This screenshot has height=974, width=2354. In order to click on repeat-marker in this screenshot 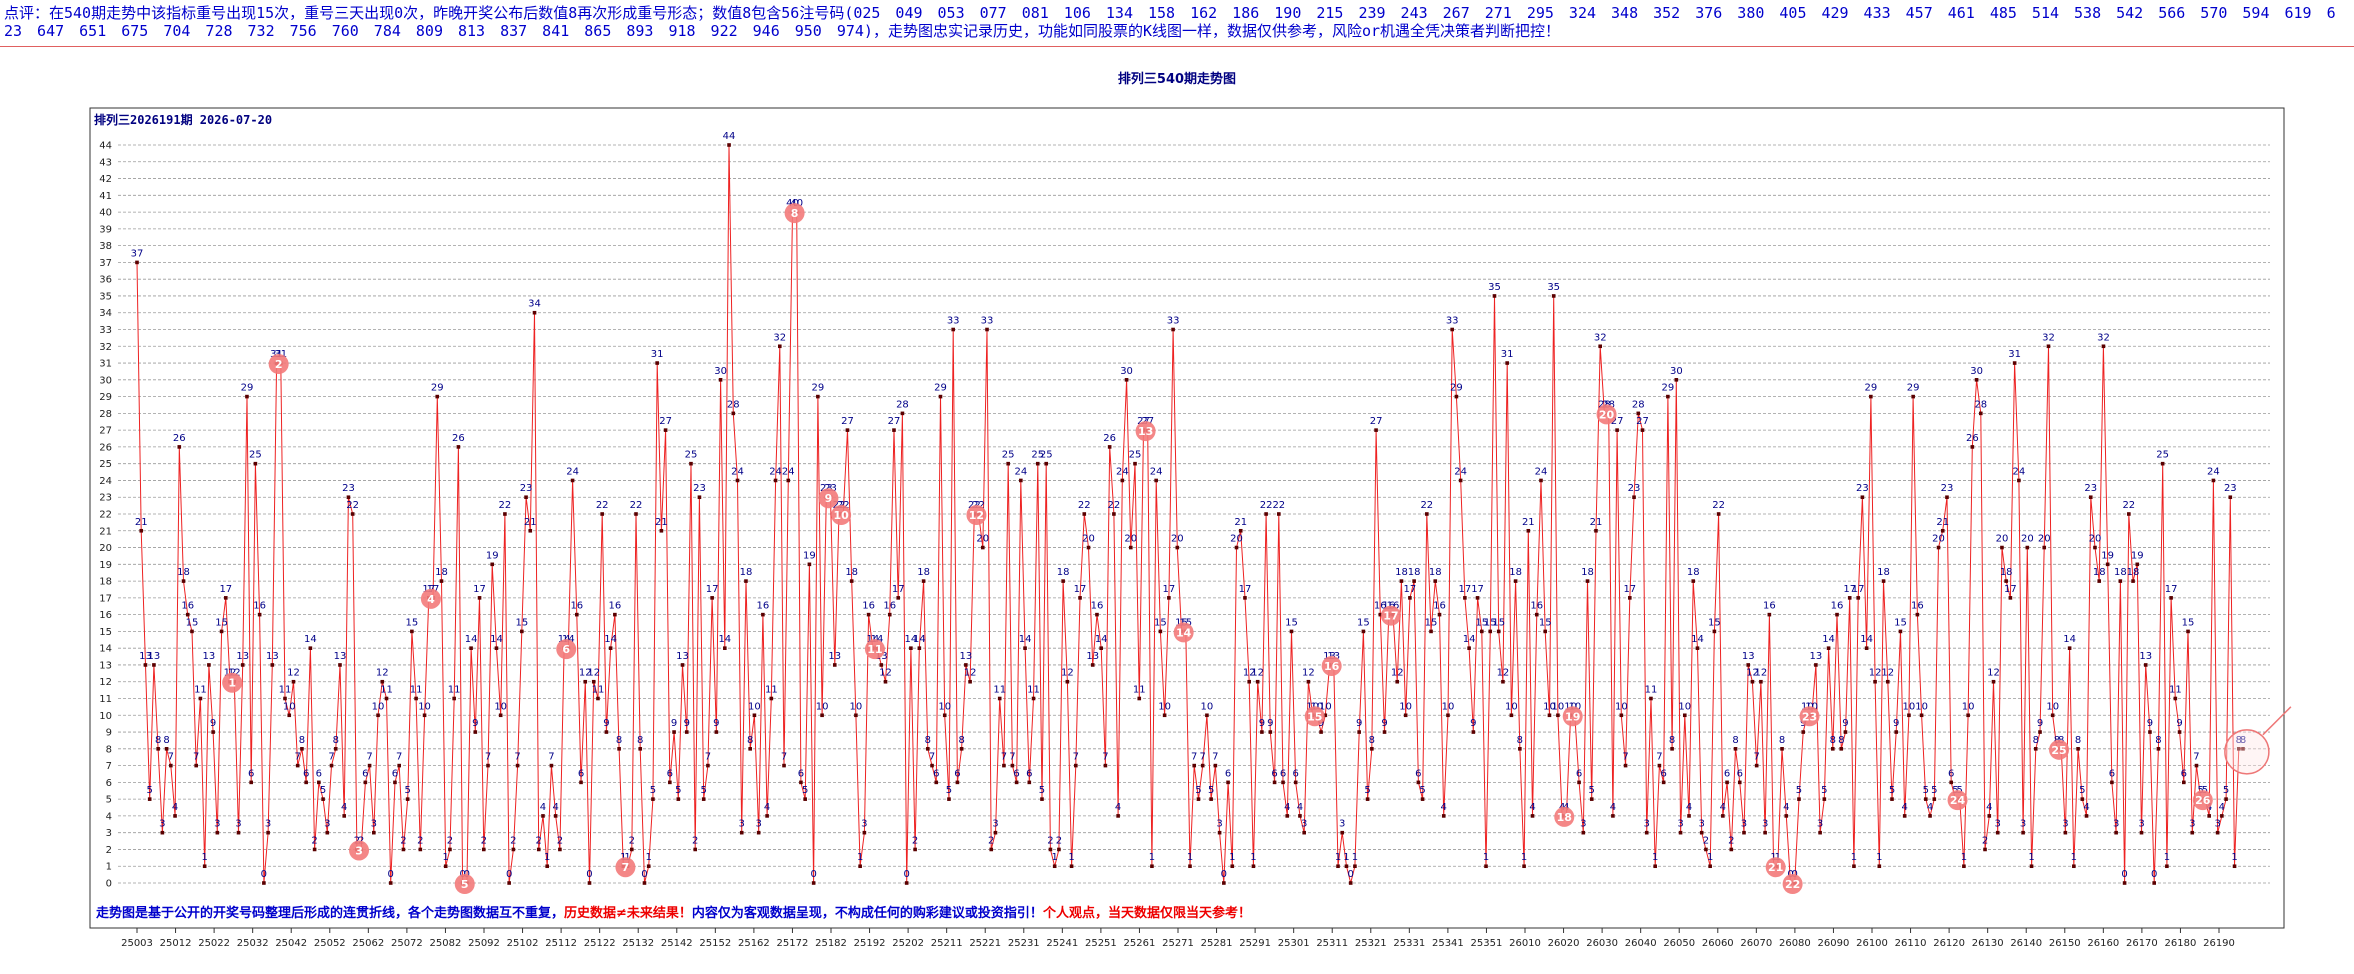, I will do `click(1606, 414)`.